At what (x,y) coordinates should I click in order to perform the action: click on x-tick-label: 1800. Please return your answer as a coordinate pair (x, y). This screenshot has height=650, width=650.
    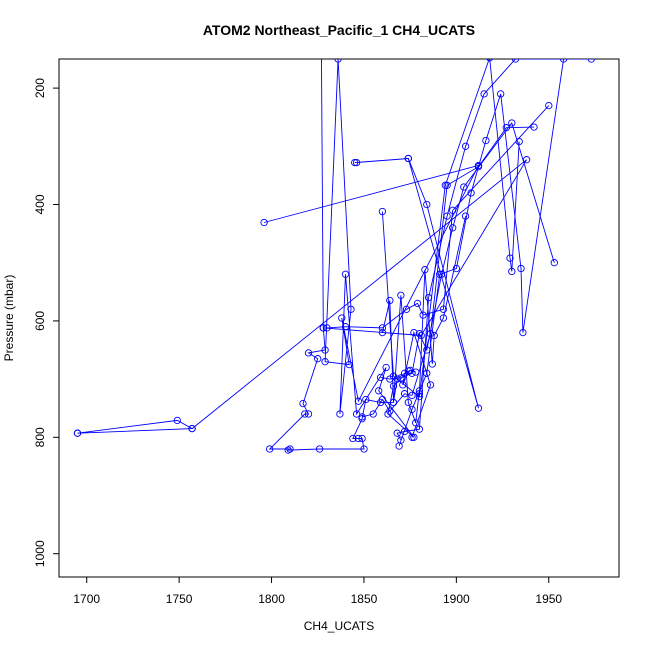
    Looking at the image, I should click on (271, 599).